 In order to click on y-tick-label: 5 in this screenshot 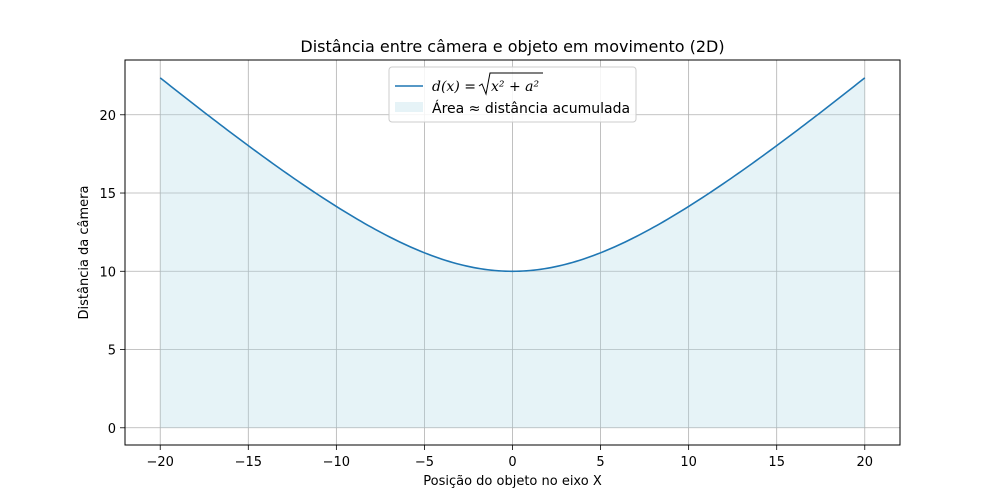, I will do `click(112, 351)`.